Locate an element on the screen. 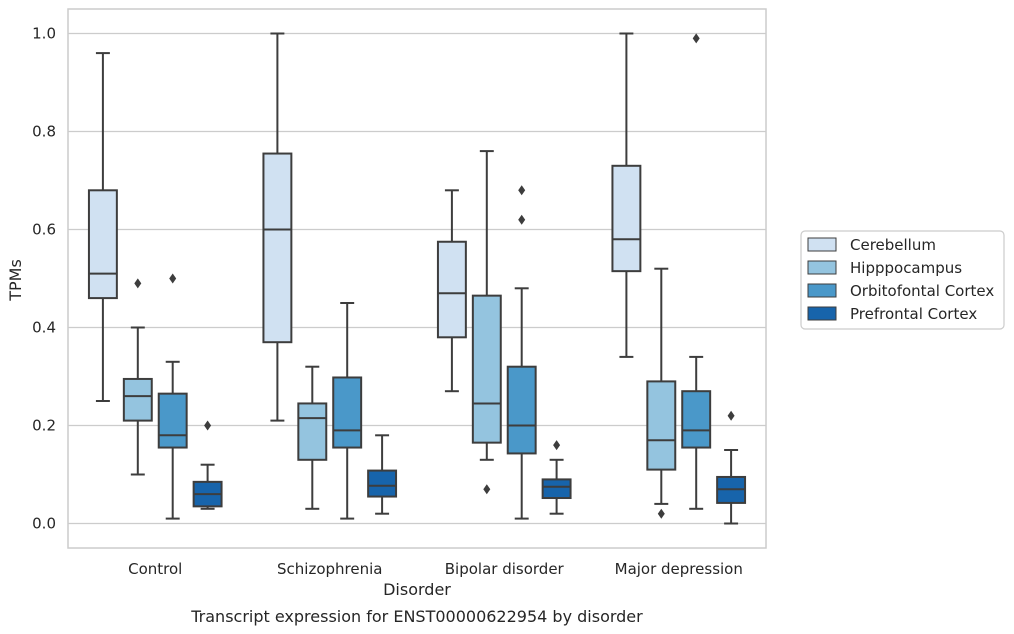 The height and width of the screenshot is (634, 1014). legend-label: Orbitofontal Cortex is located at coordinates (922, 291).